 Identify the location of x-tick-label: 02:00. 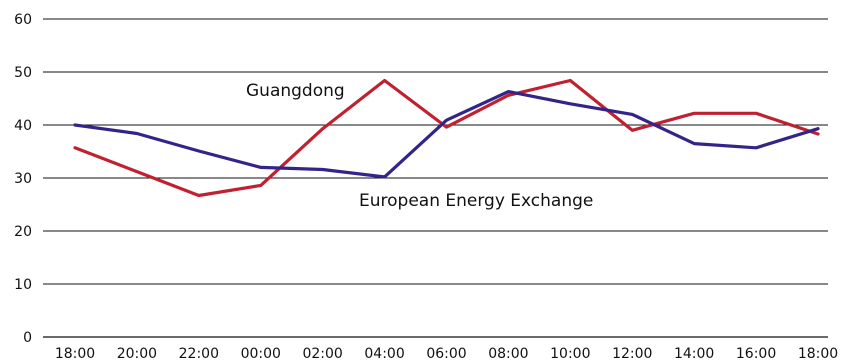
(322, 354).